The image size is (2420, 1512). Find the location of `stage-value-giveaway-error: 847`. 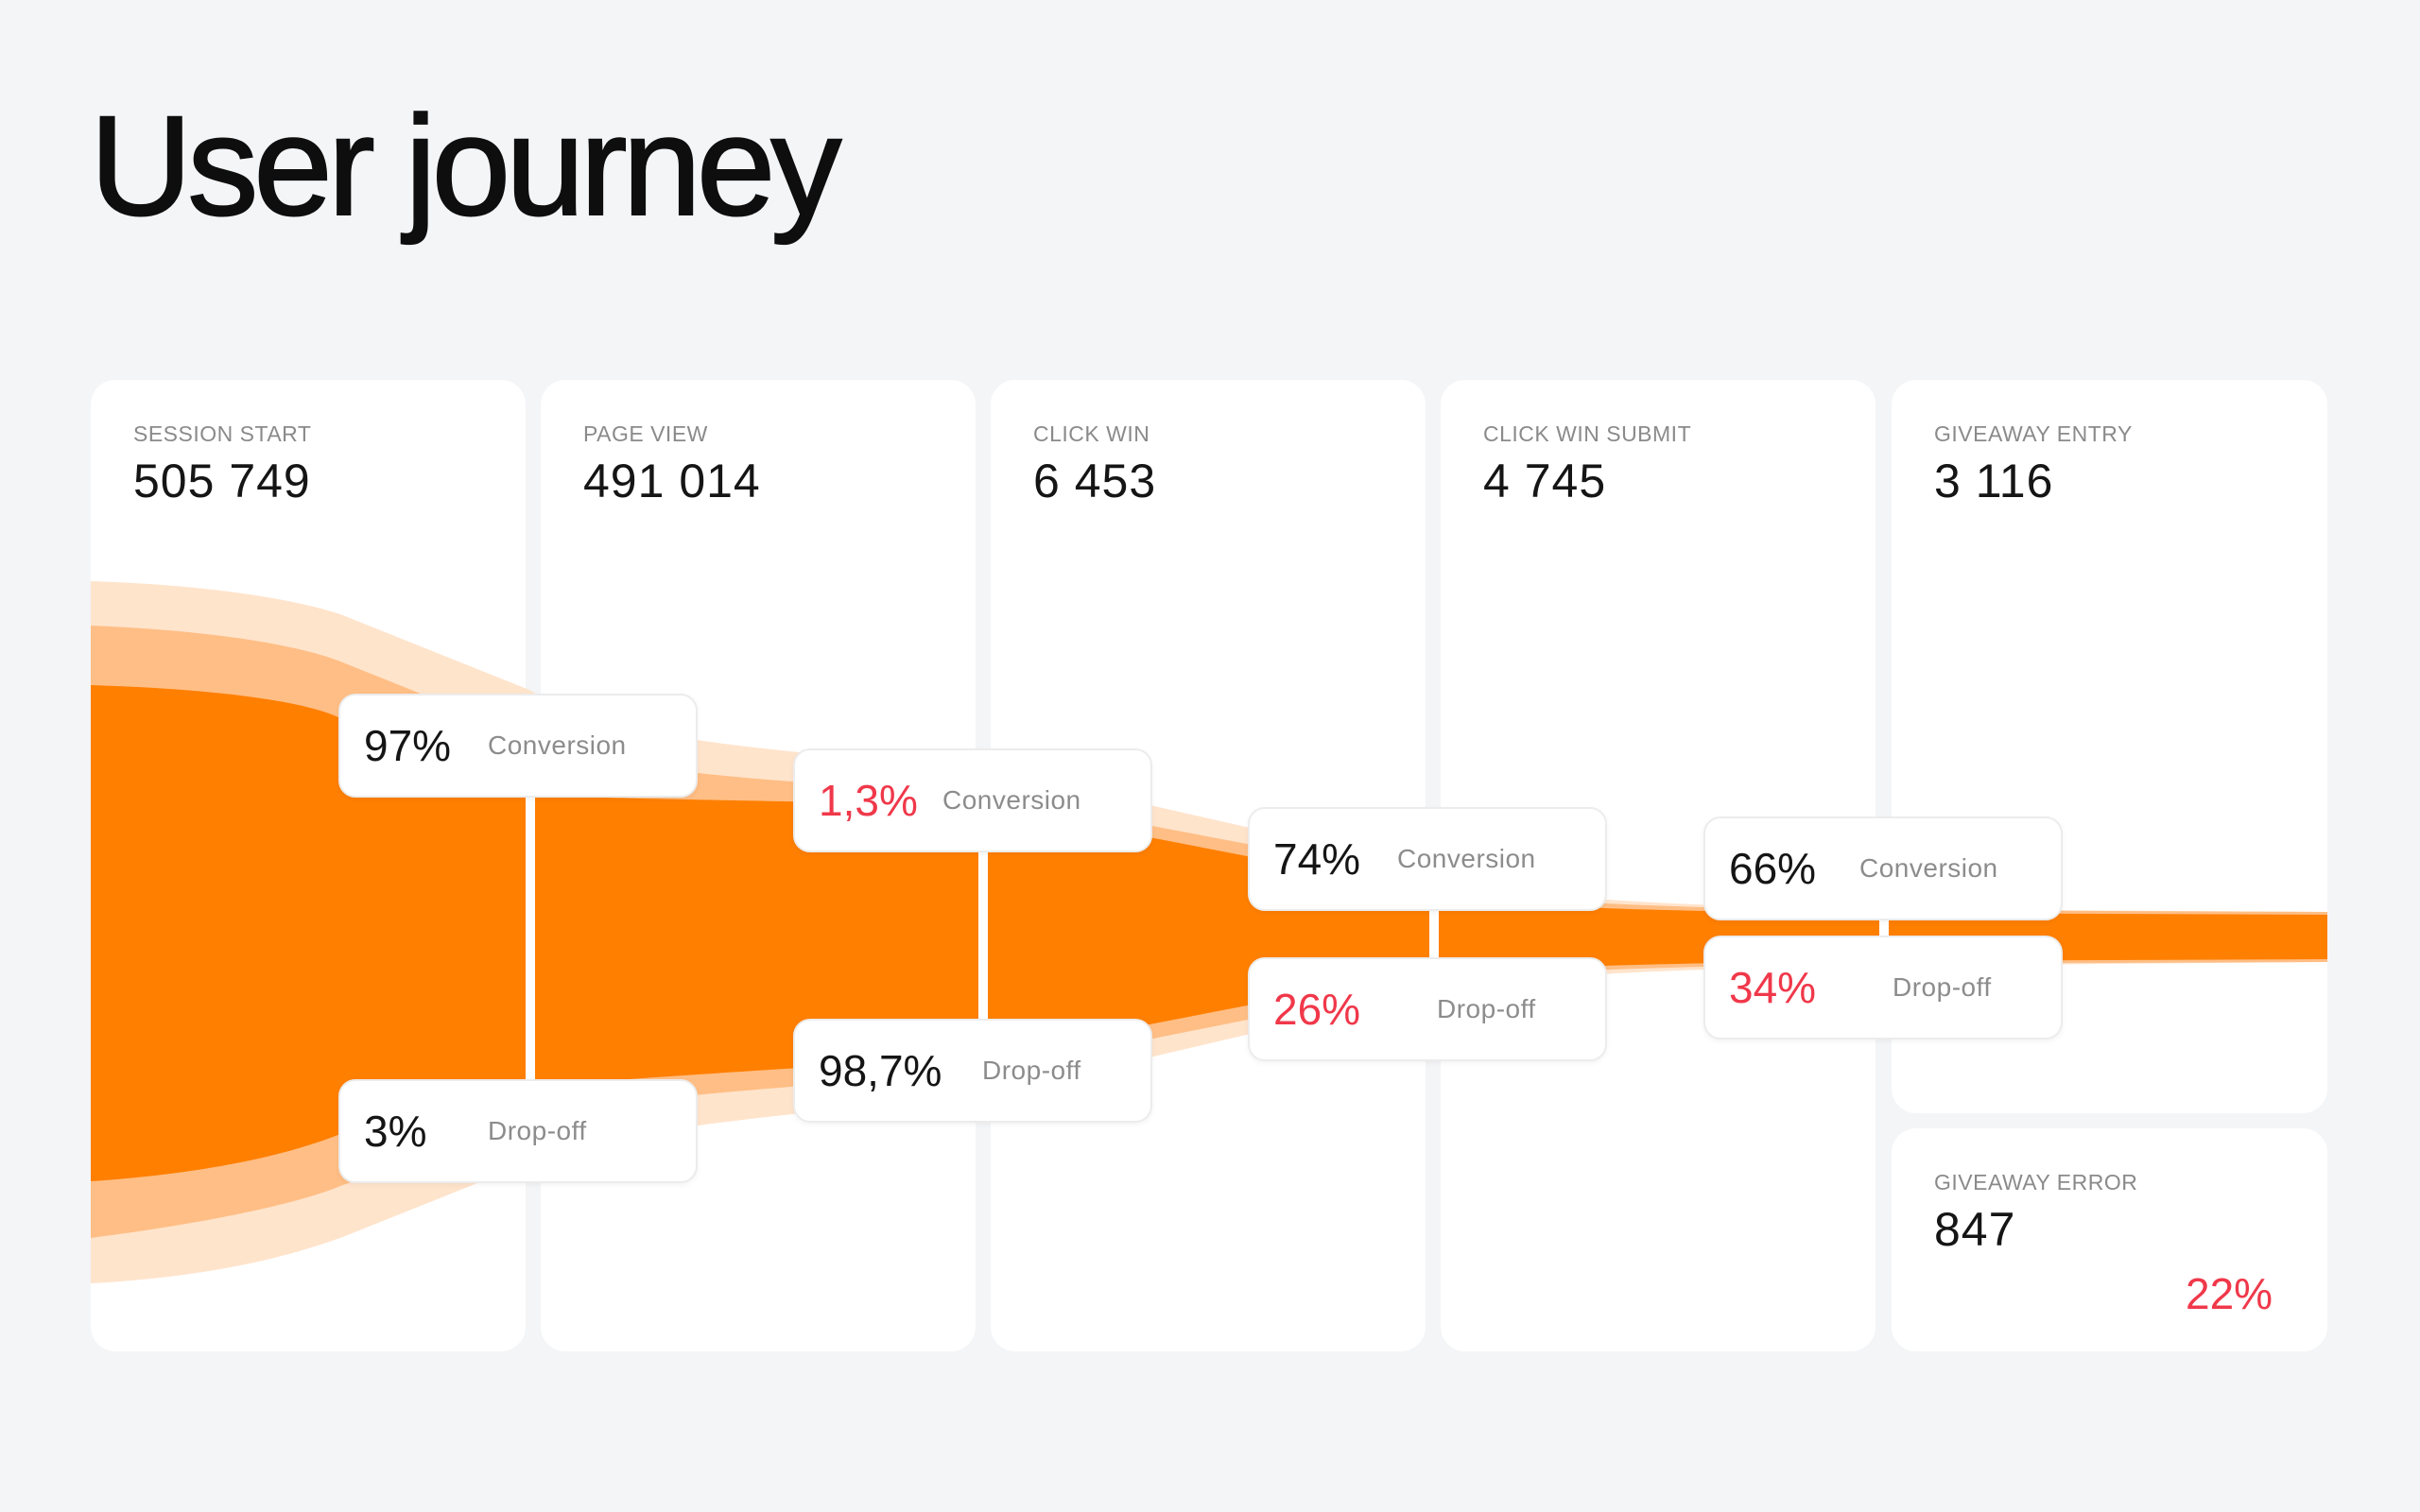

stage-value-giveaway-error: 847 is located at coordinates (1975, 1229).